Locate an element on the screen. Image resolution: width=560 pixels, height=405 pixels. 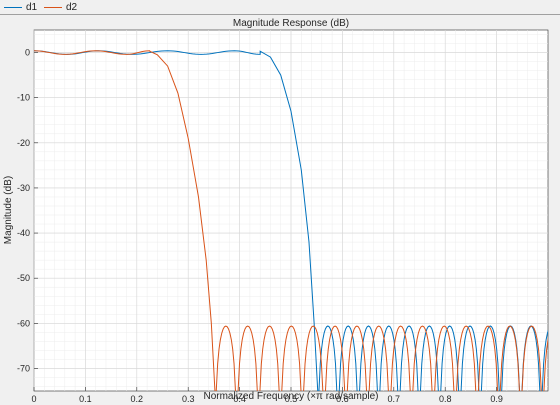
x-axis-title: Normalized Frequency (×π rad/sample) is located at coordinates (290, 396).